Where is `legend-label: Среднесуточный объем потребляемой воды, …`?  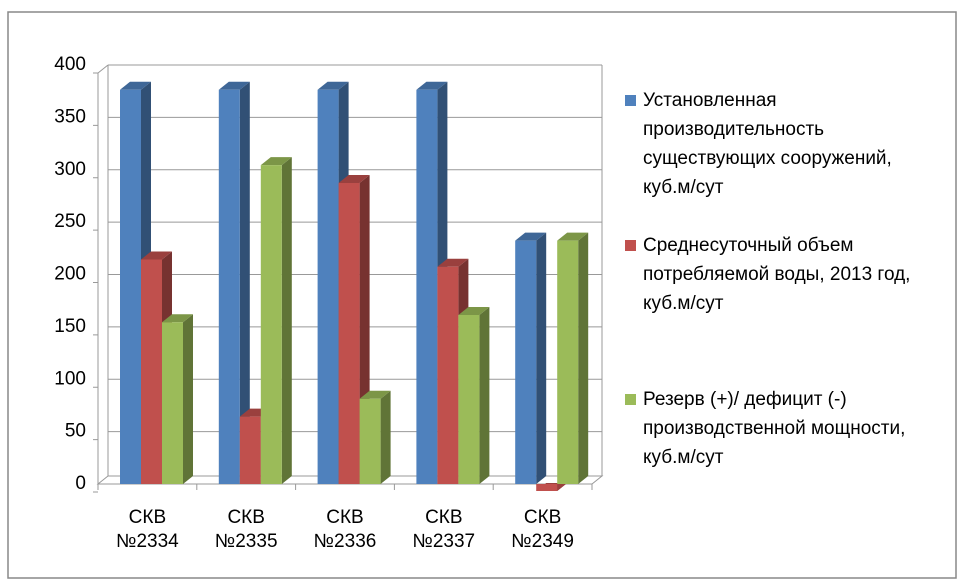 legend-label: Среднесуточный объем потребляемой воды, … is located at coordinates (777, 274).